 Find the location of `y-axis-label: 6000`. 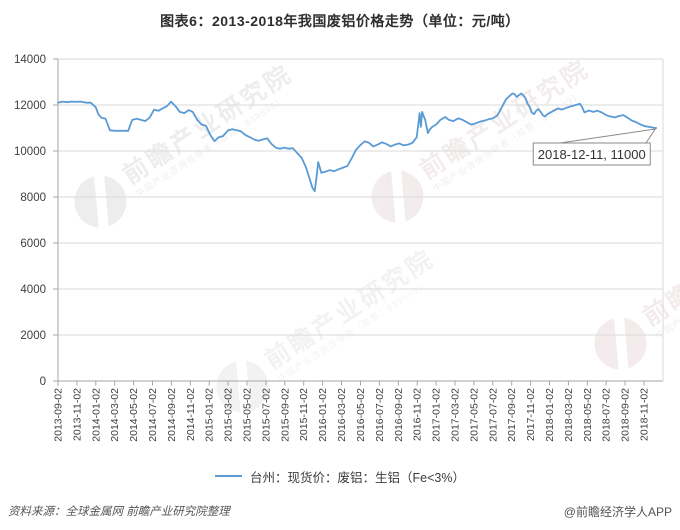

y-axis-label: 6000 is located at coordinates (33, 244).